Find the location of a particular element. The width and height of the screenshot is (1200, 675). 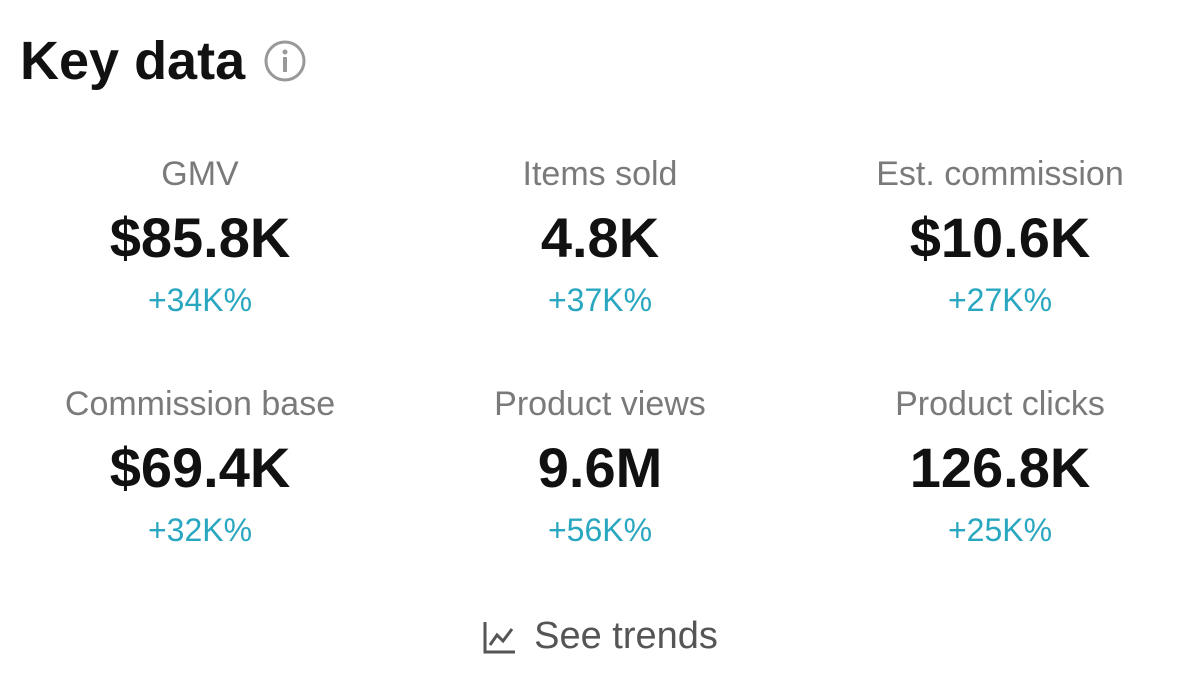

metric-label: Items sold is located at coordinates (600, 174).